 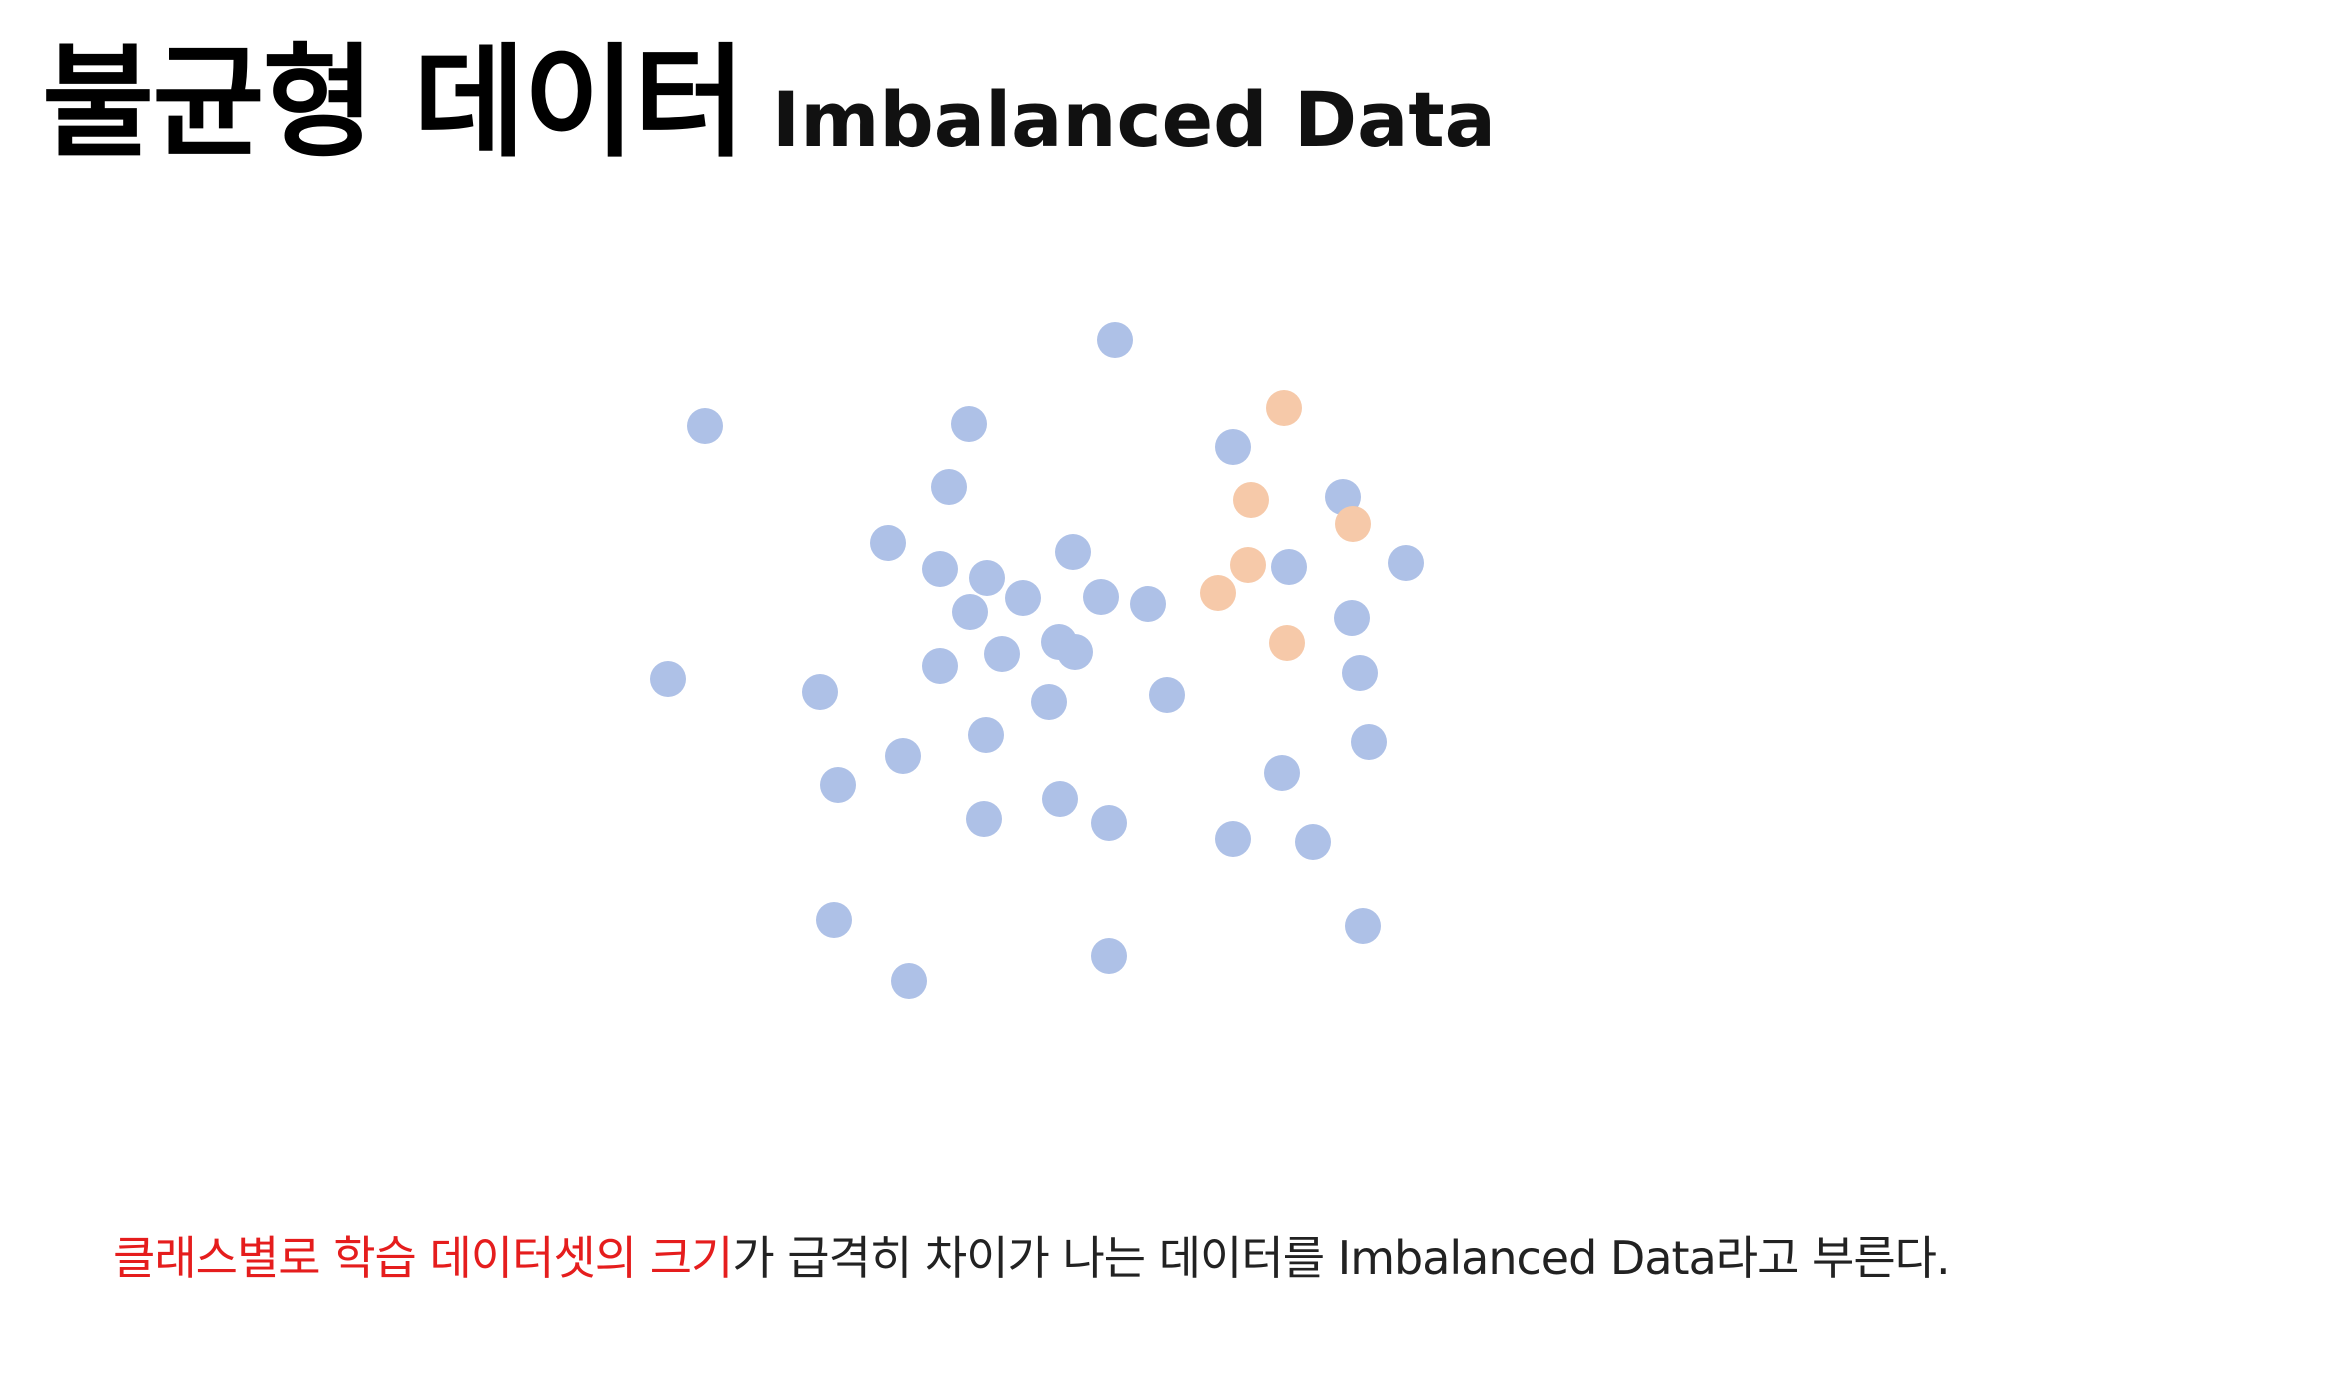 I want to click on page-title: 불균형 데이터 Imbalanced Data, so click(x=769, y=89).